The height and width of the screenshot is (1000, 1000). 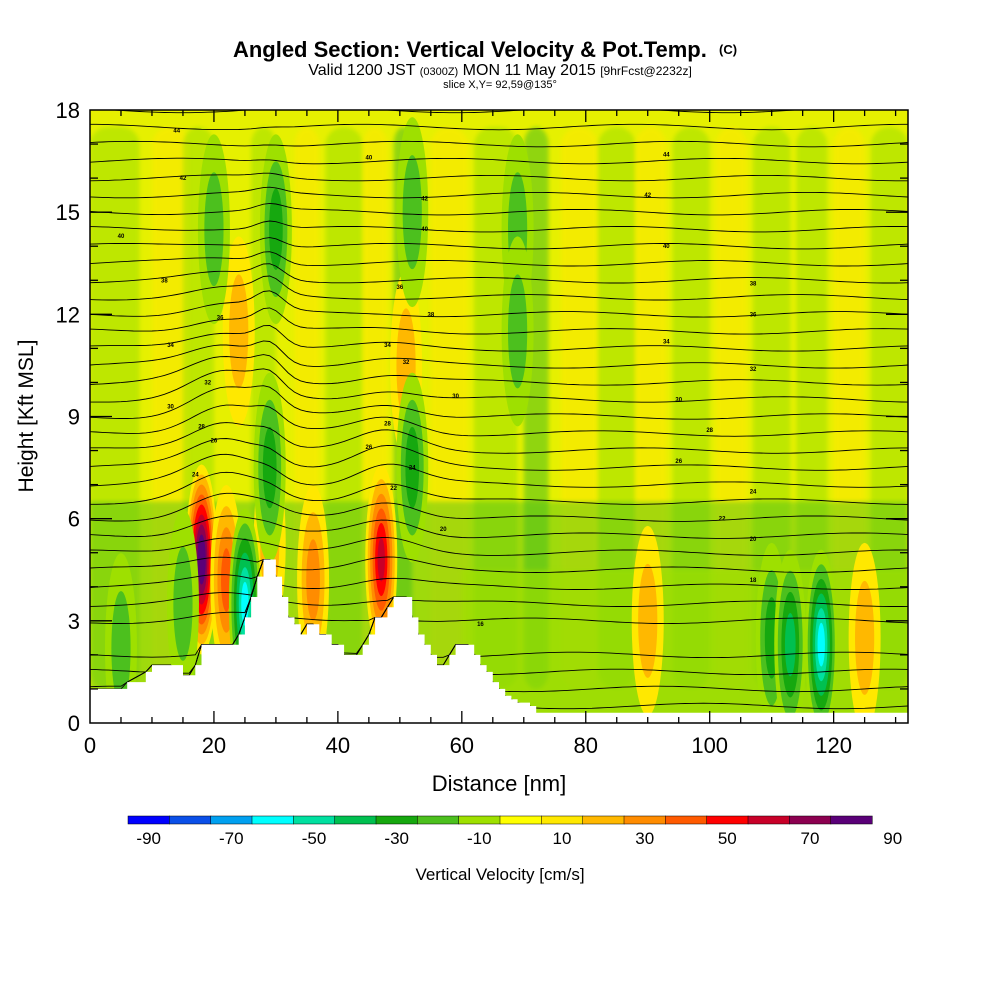 What do you see at coordinates (220, 319) in the screenshot?
I see `contour-label-18: 36` at bounding box center [220, 319].